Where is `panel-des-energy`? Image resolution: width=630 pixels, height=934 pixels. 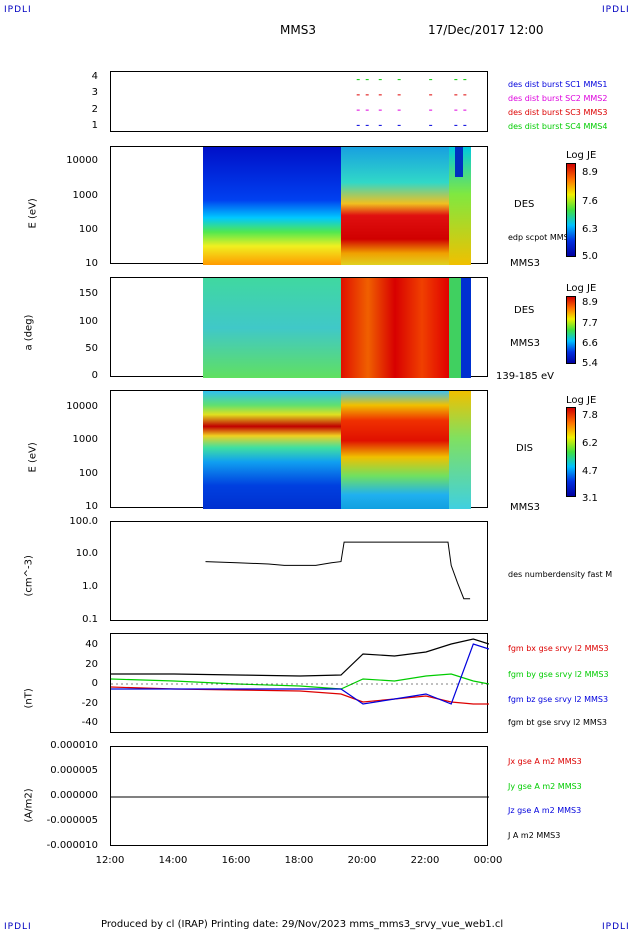 panel-des-energy is located at coordinates (299, 205).